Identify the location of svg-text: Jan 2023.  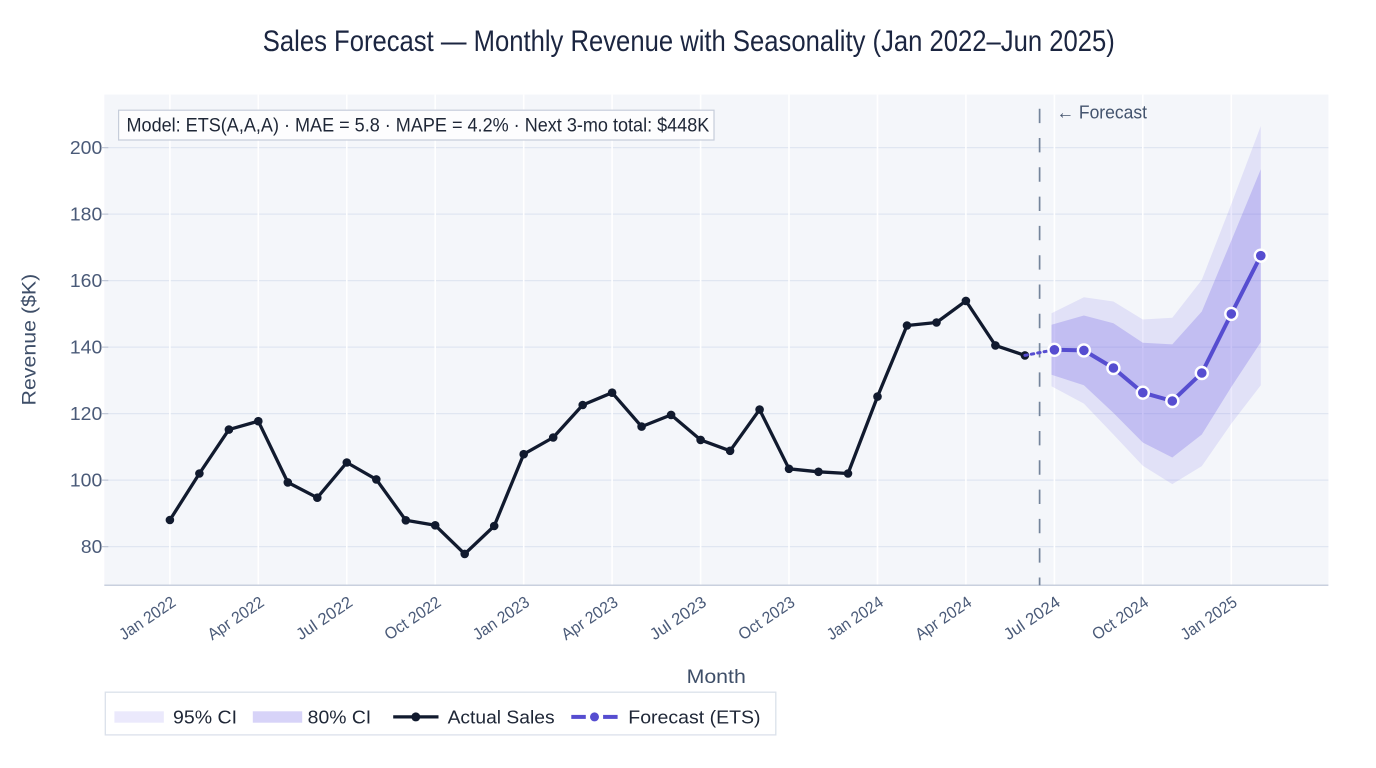
(501, 618).